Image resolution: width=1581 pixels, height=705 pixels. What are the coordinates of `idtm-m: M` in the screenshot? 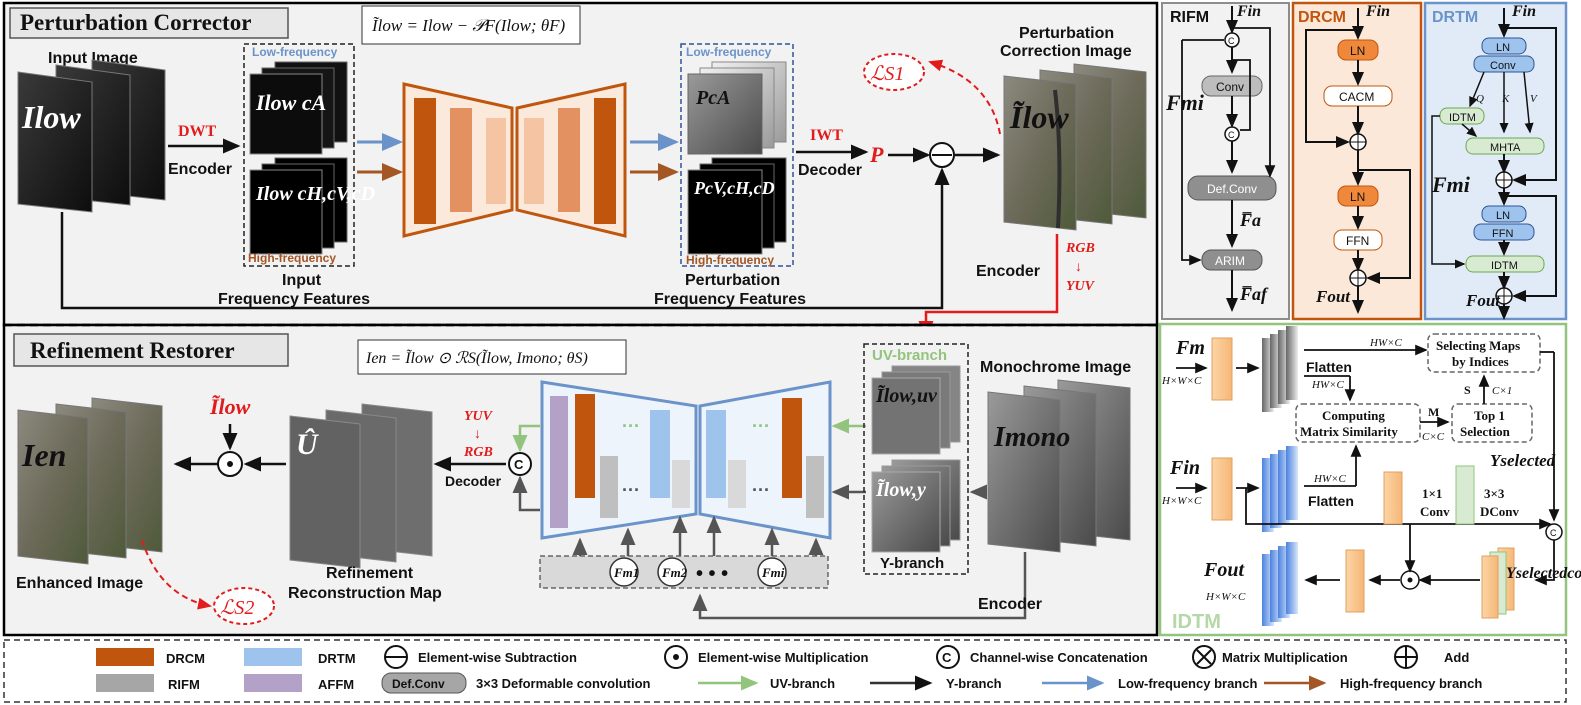 It's located at (1433, 412).